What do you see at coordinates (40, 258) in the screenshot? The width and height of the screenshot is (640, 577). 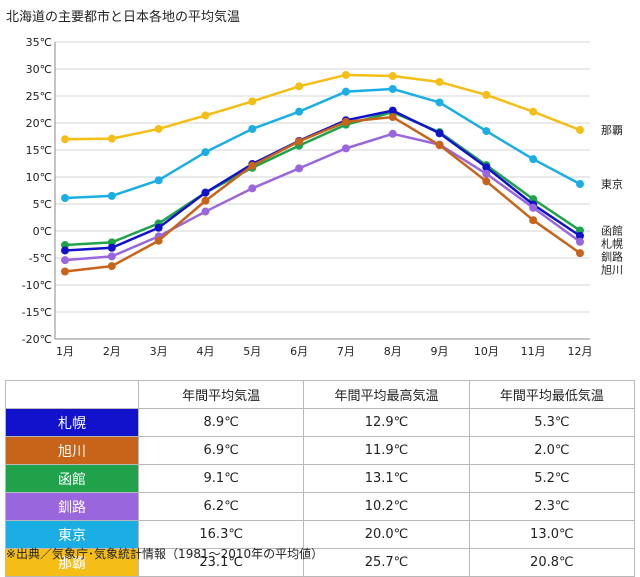 I see `y-tick-label: -5℃` at bounding box center [40, 258].